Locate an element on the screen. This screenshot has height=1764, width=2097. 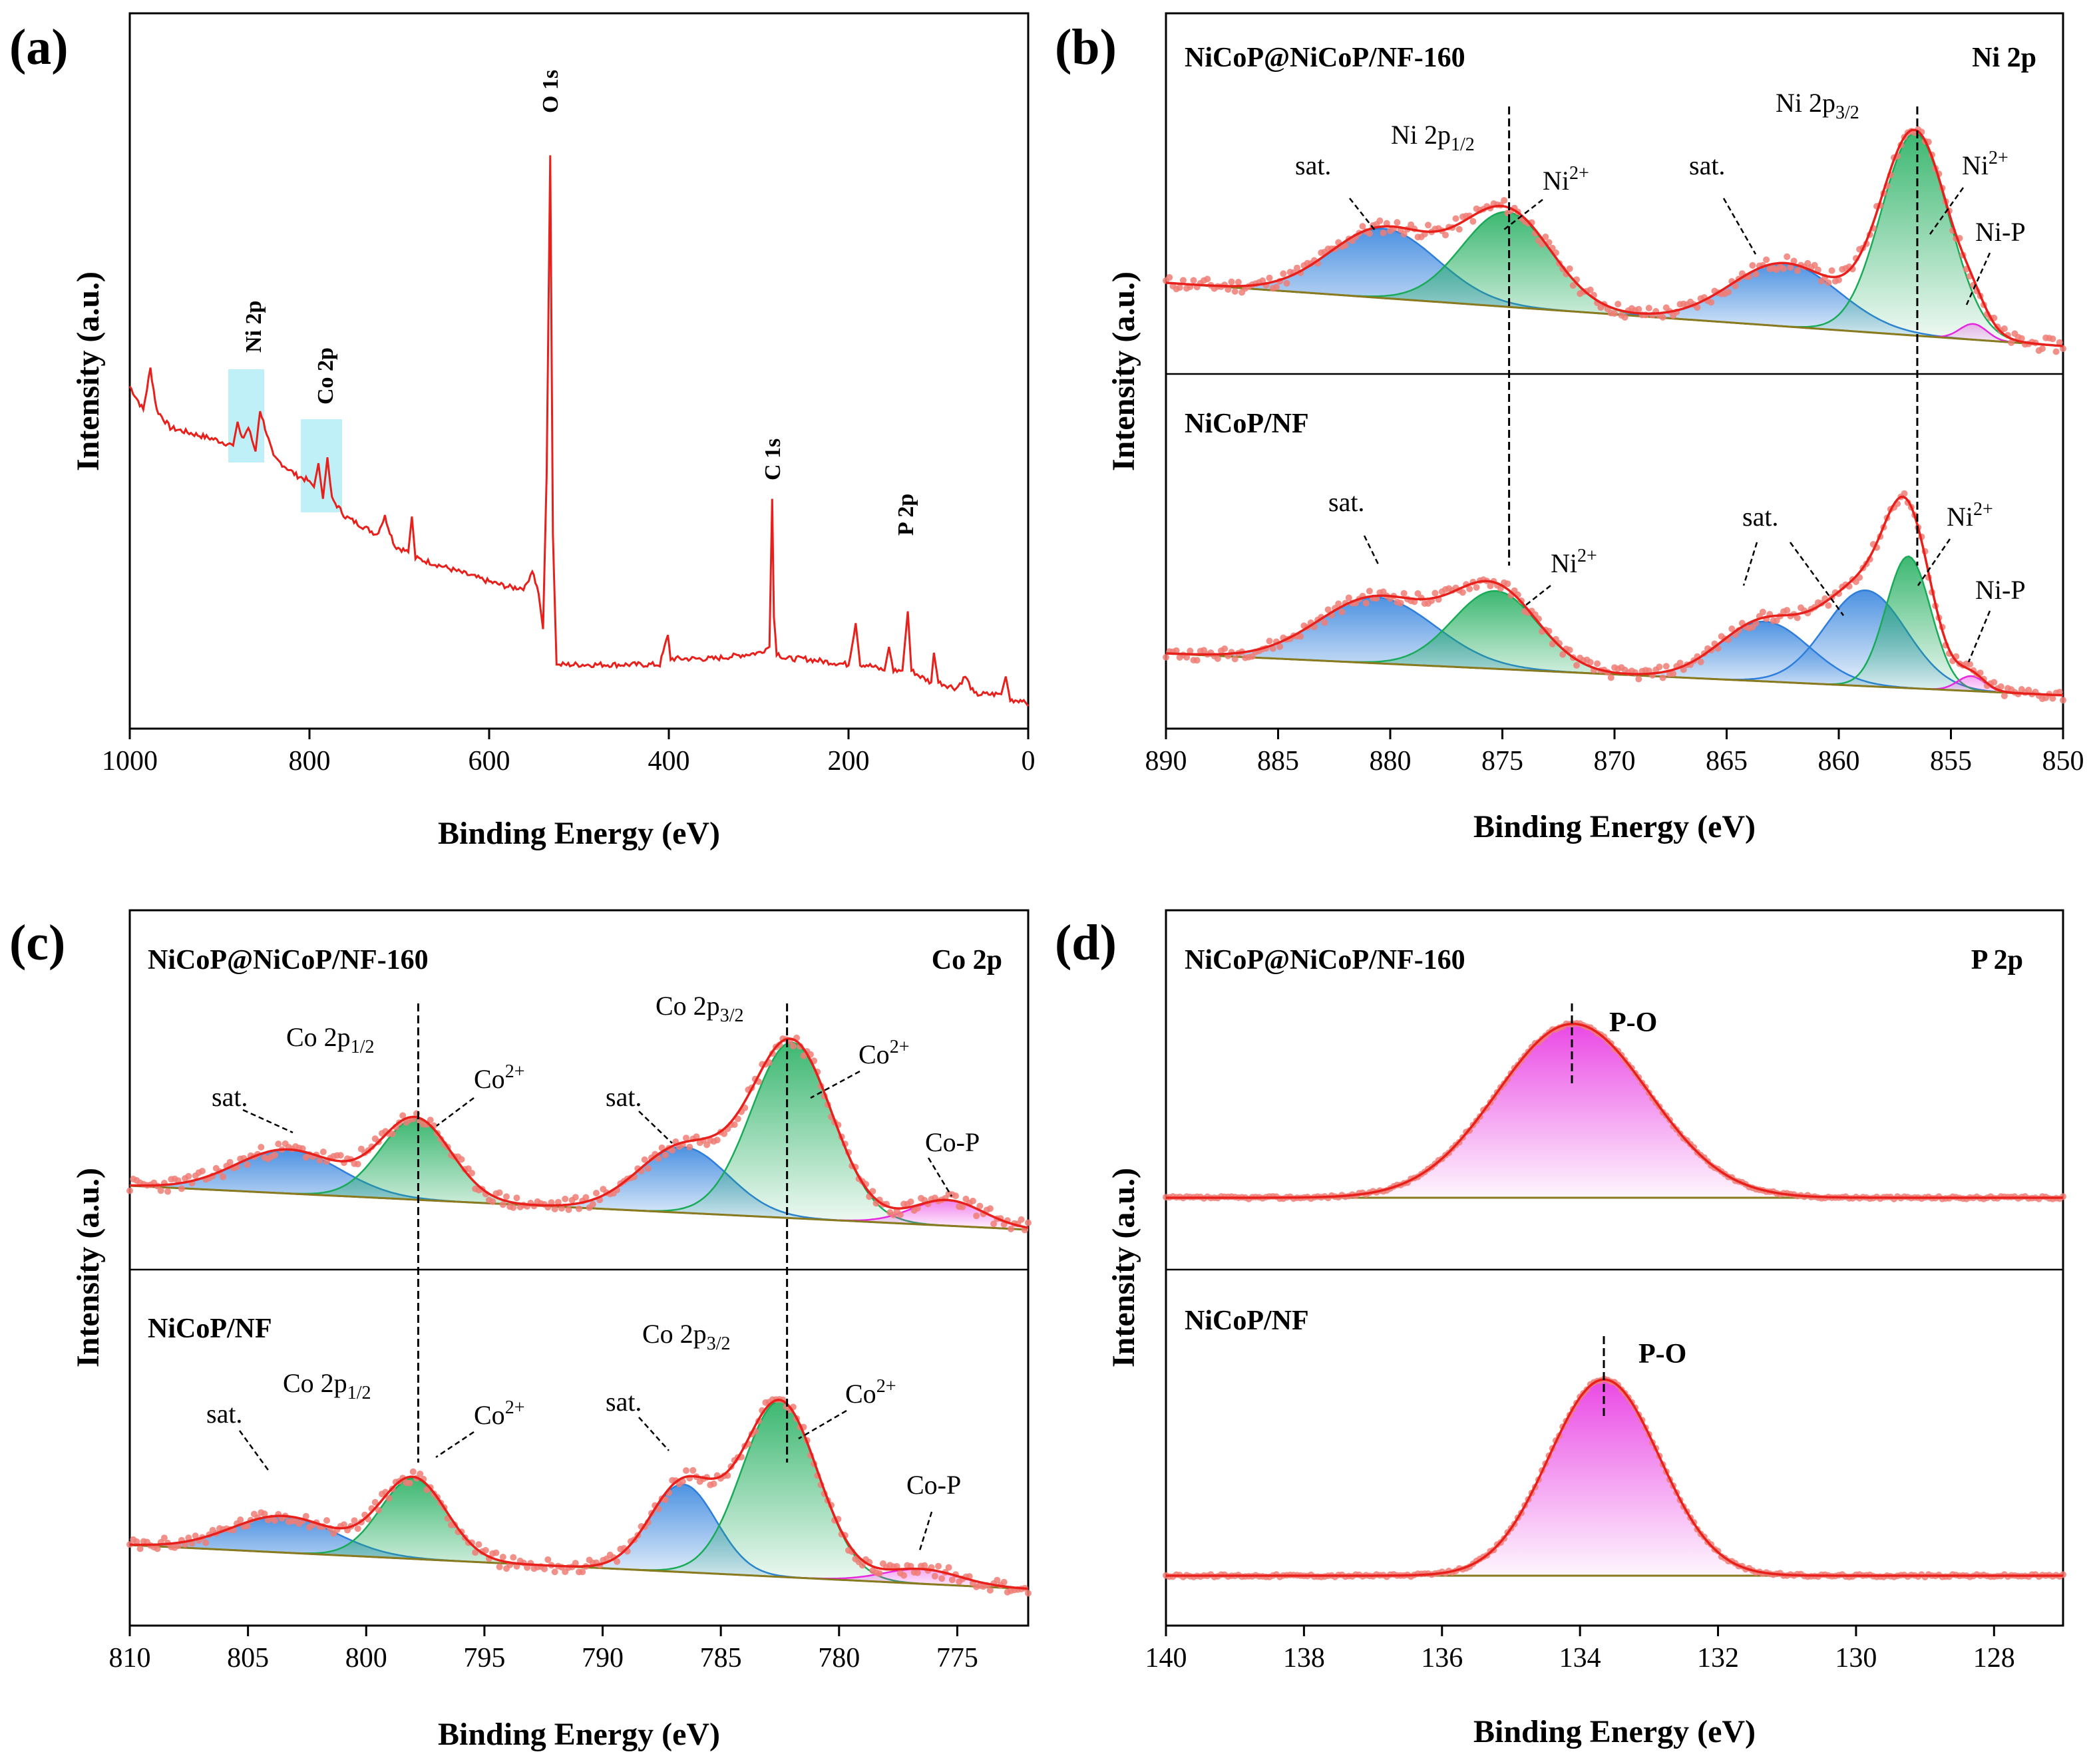
panel-b-spectra is located at coordinates (1614, 405).